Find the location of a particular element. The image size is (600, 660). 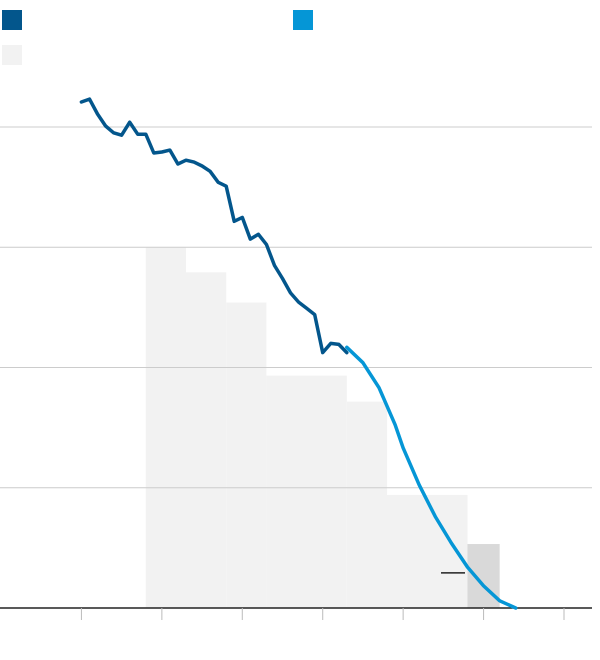

legend-swatch-historical is located at coordinates (12, 20).